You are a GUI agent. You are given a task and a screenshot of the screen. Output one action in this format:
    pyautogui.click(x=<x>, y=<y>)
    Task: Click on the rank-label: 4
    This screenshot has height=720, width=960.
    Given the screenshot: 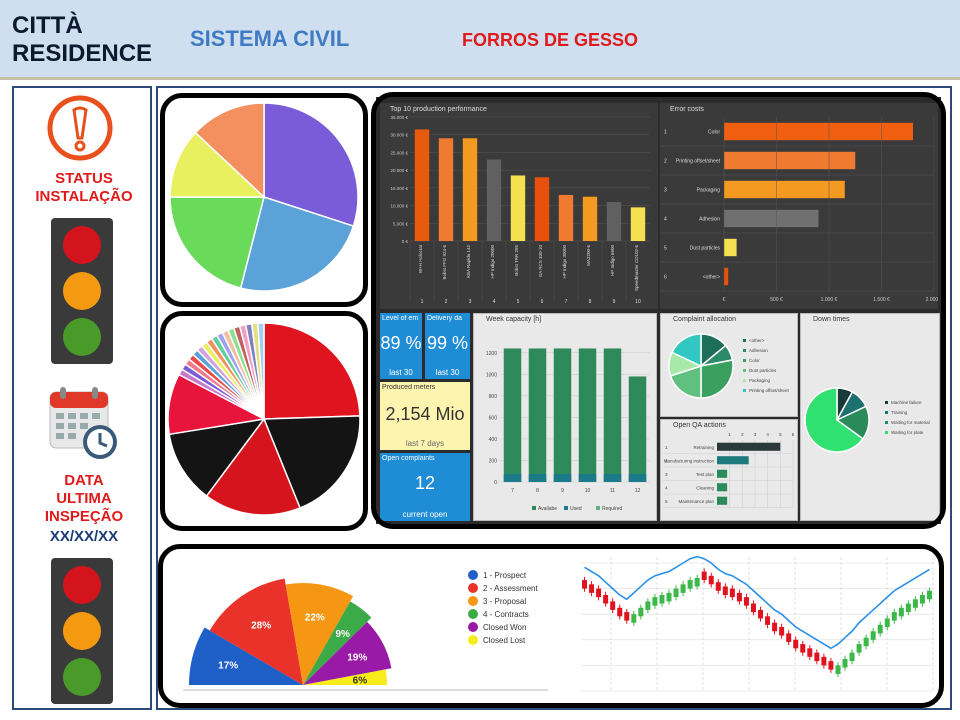 What is the action you would take?
    pyautogui.click(x=665, y=220)
    